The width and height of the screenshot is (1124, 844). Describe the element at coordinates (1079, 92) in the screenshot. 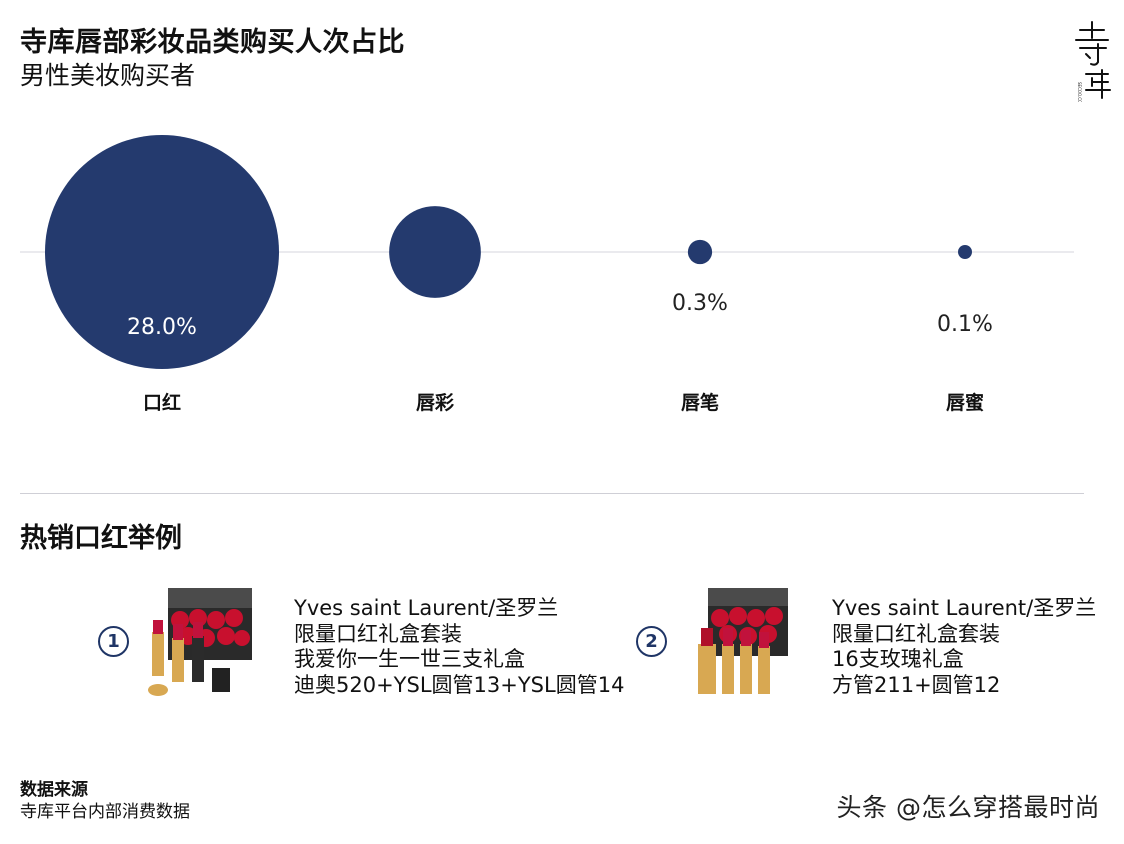

I see `svg-text: SECOO.COM` at that location.